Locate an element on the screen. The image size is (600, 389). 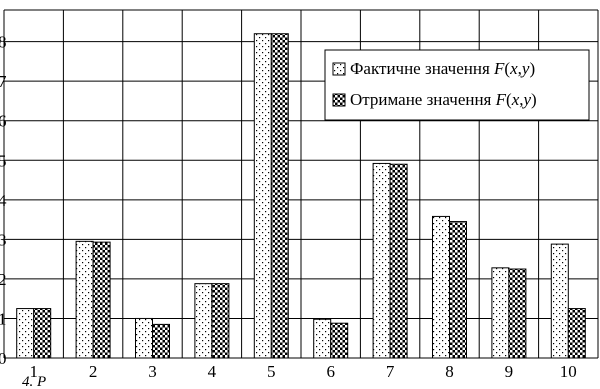
x-tick-label-6: 6 is located at coordinates (330, 371).